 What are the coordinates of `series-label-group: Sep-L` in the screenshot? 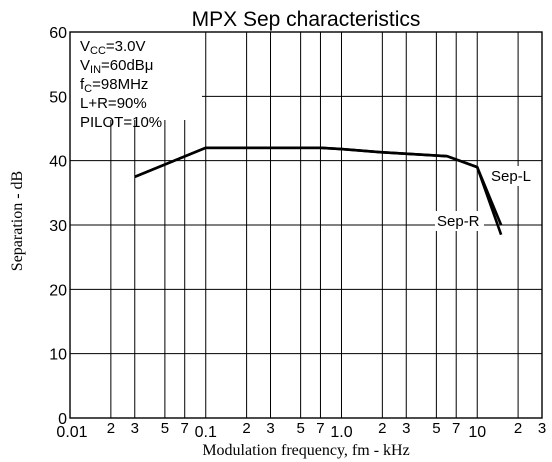 It's located at (513, 176).